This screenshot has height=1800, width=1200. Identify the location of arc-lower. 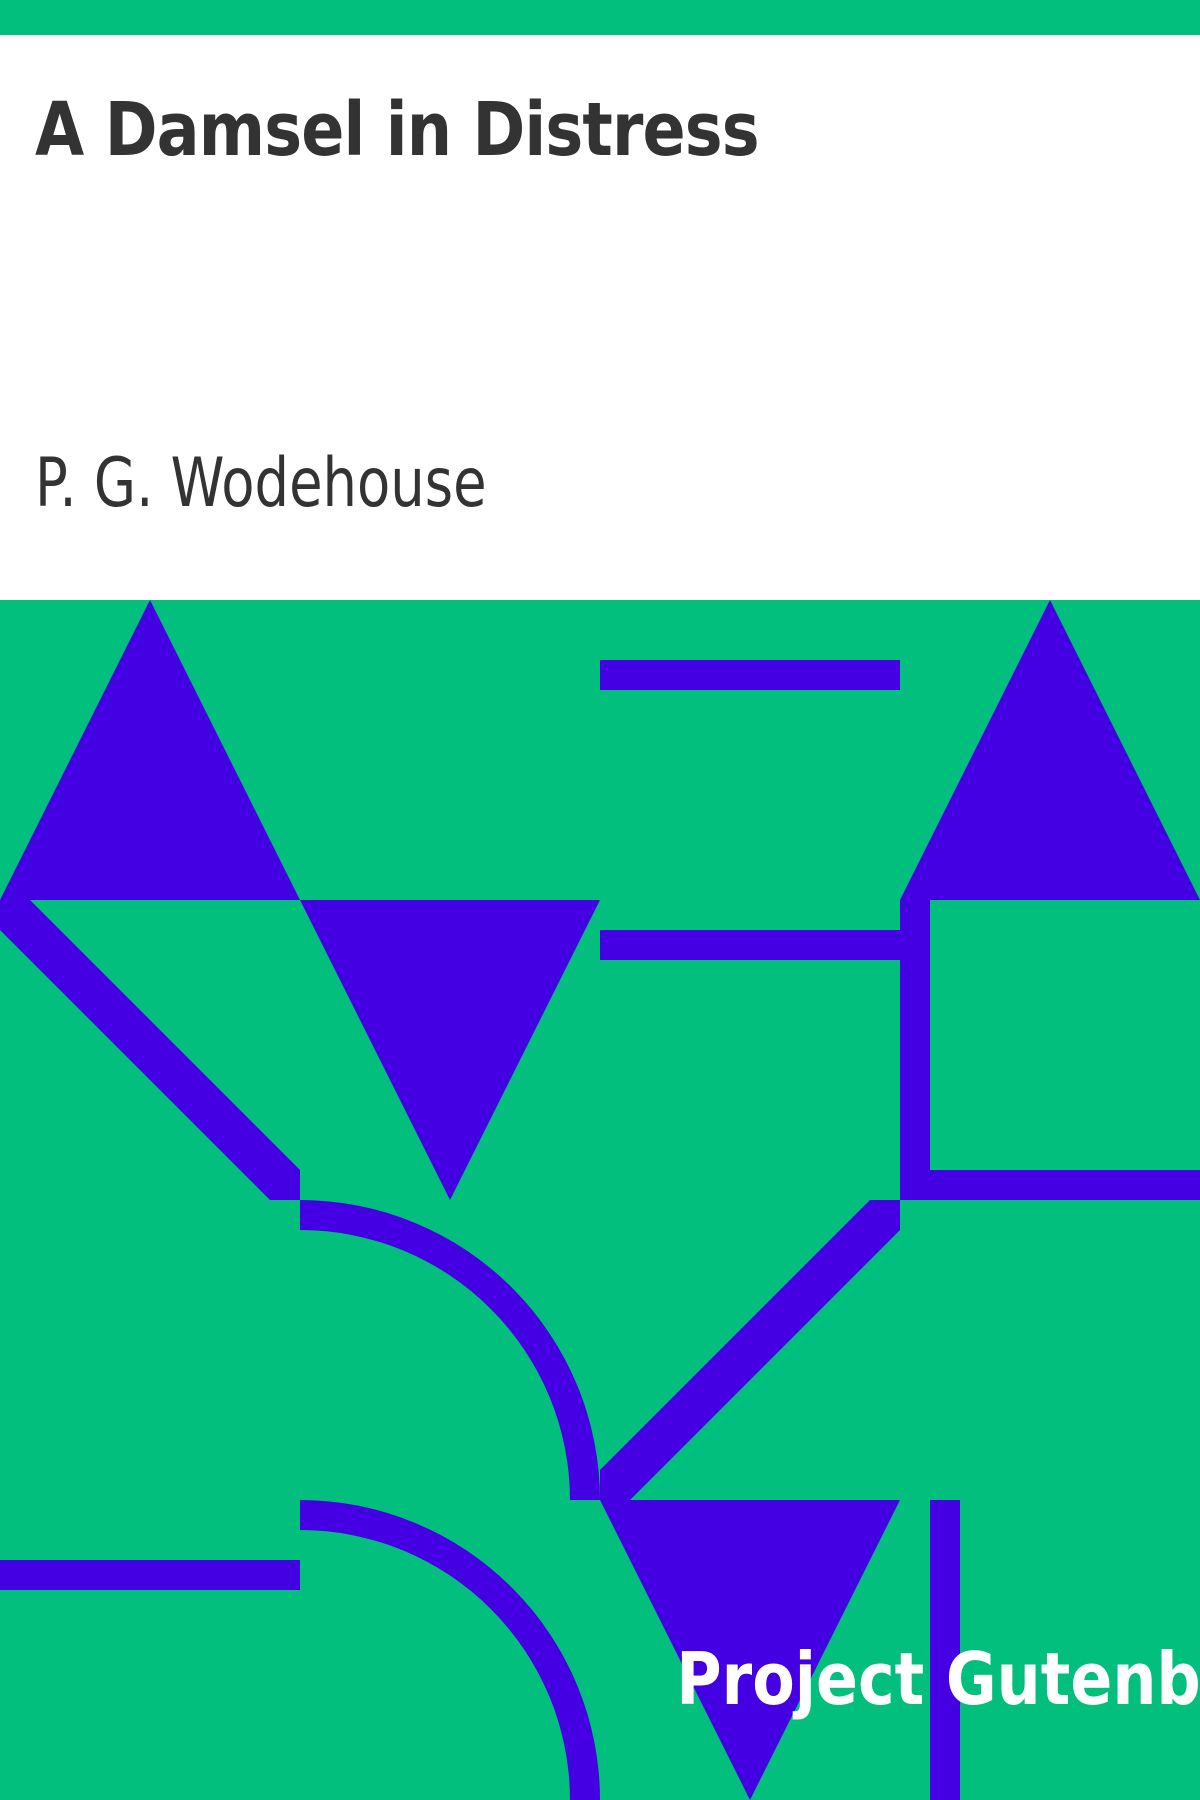
(450, 1650).